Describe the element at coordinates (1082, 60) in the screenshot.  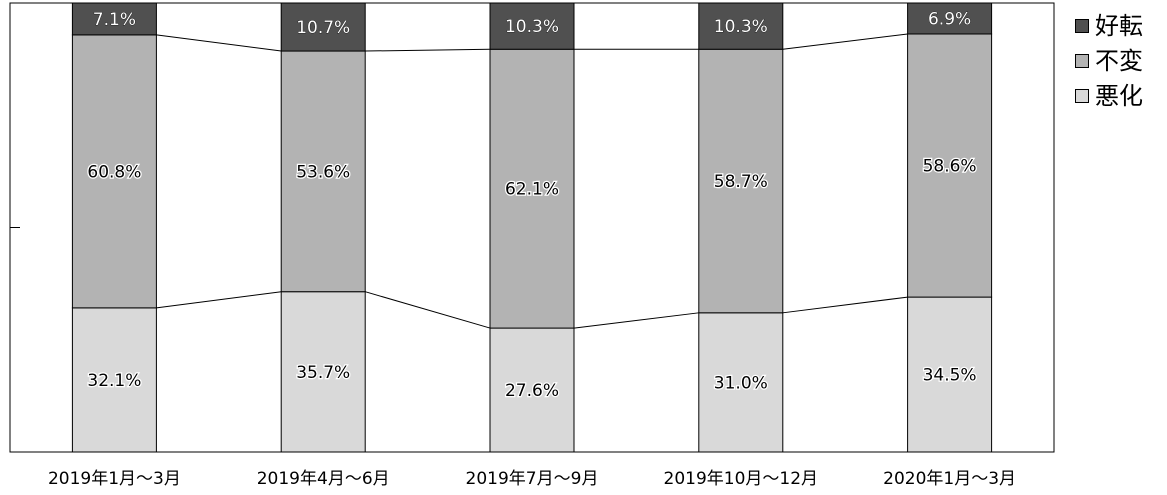
I see `legend-swatch-fuhen` at that location.